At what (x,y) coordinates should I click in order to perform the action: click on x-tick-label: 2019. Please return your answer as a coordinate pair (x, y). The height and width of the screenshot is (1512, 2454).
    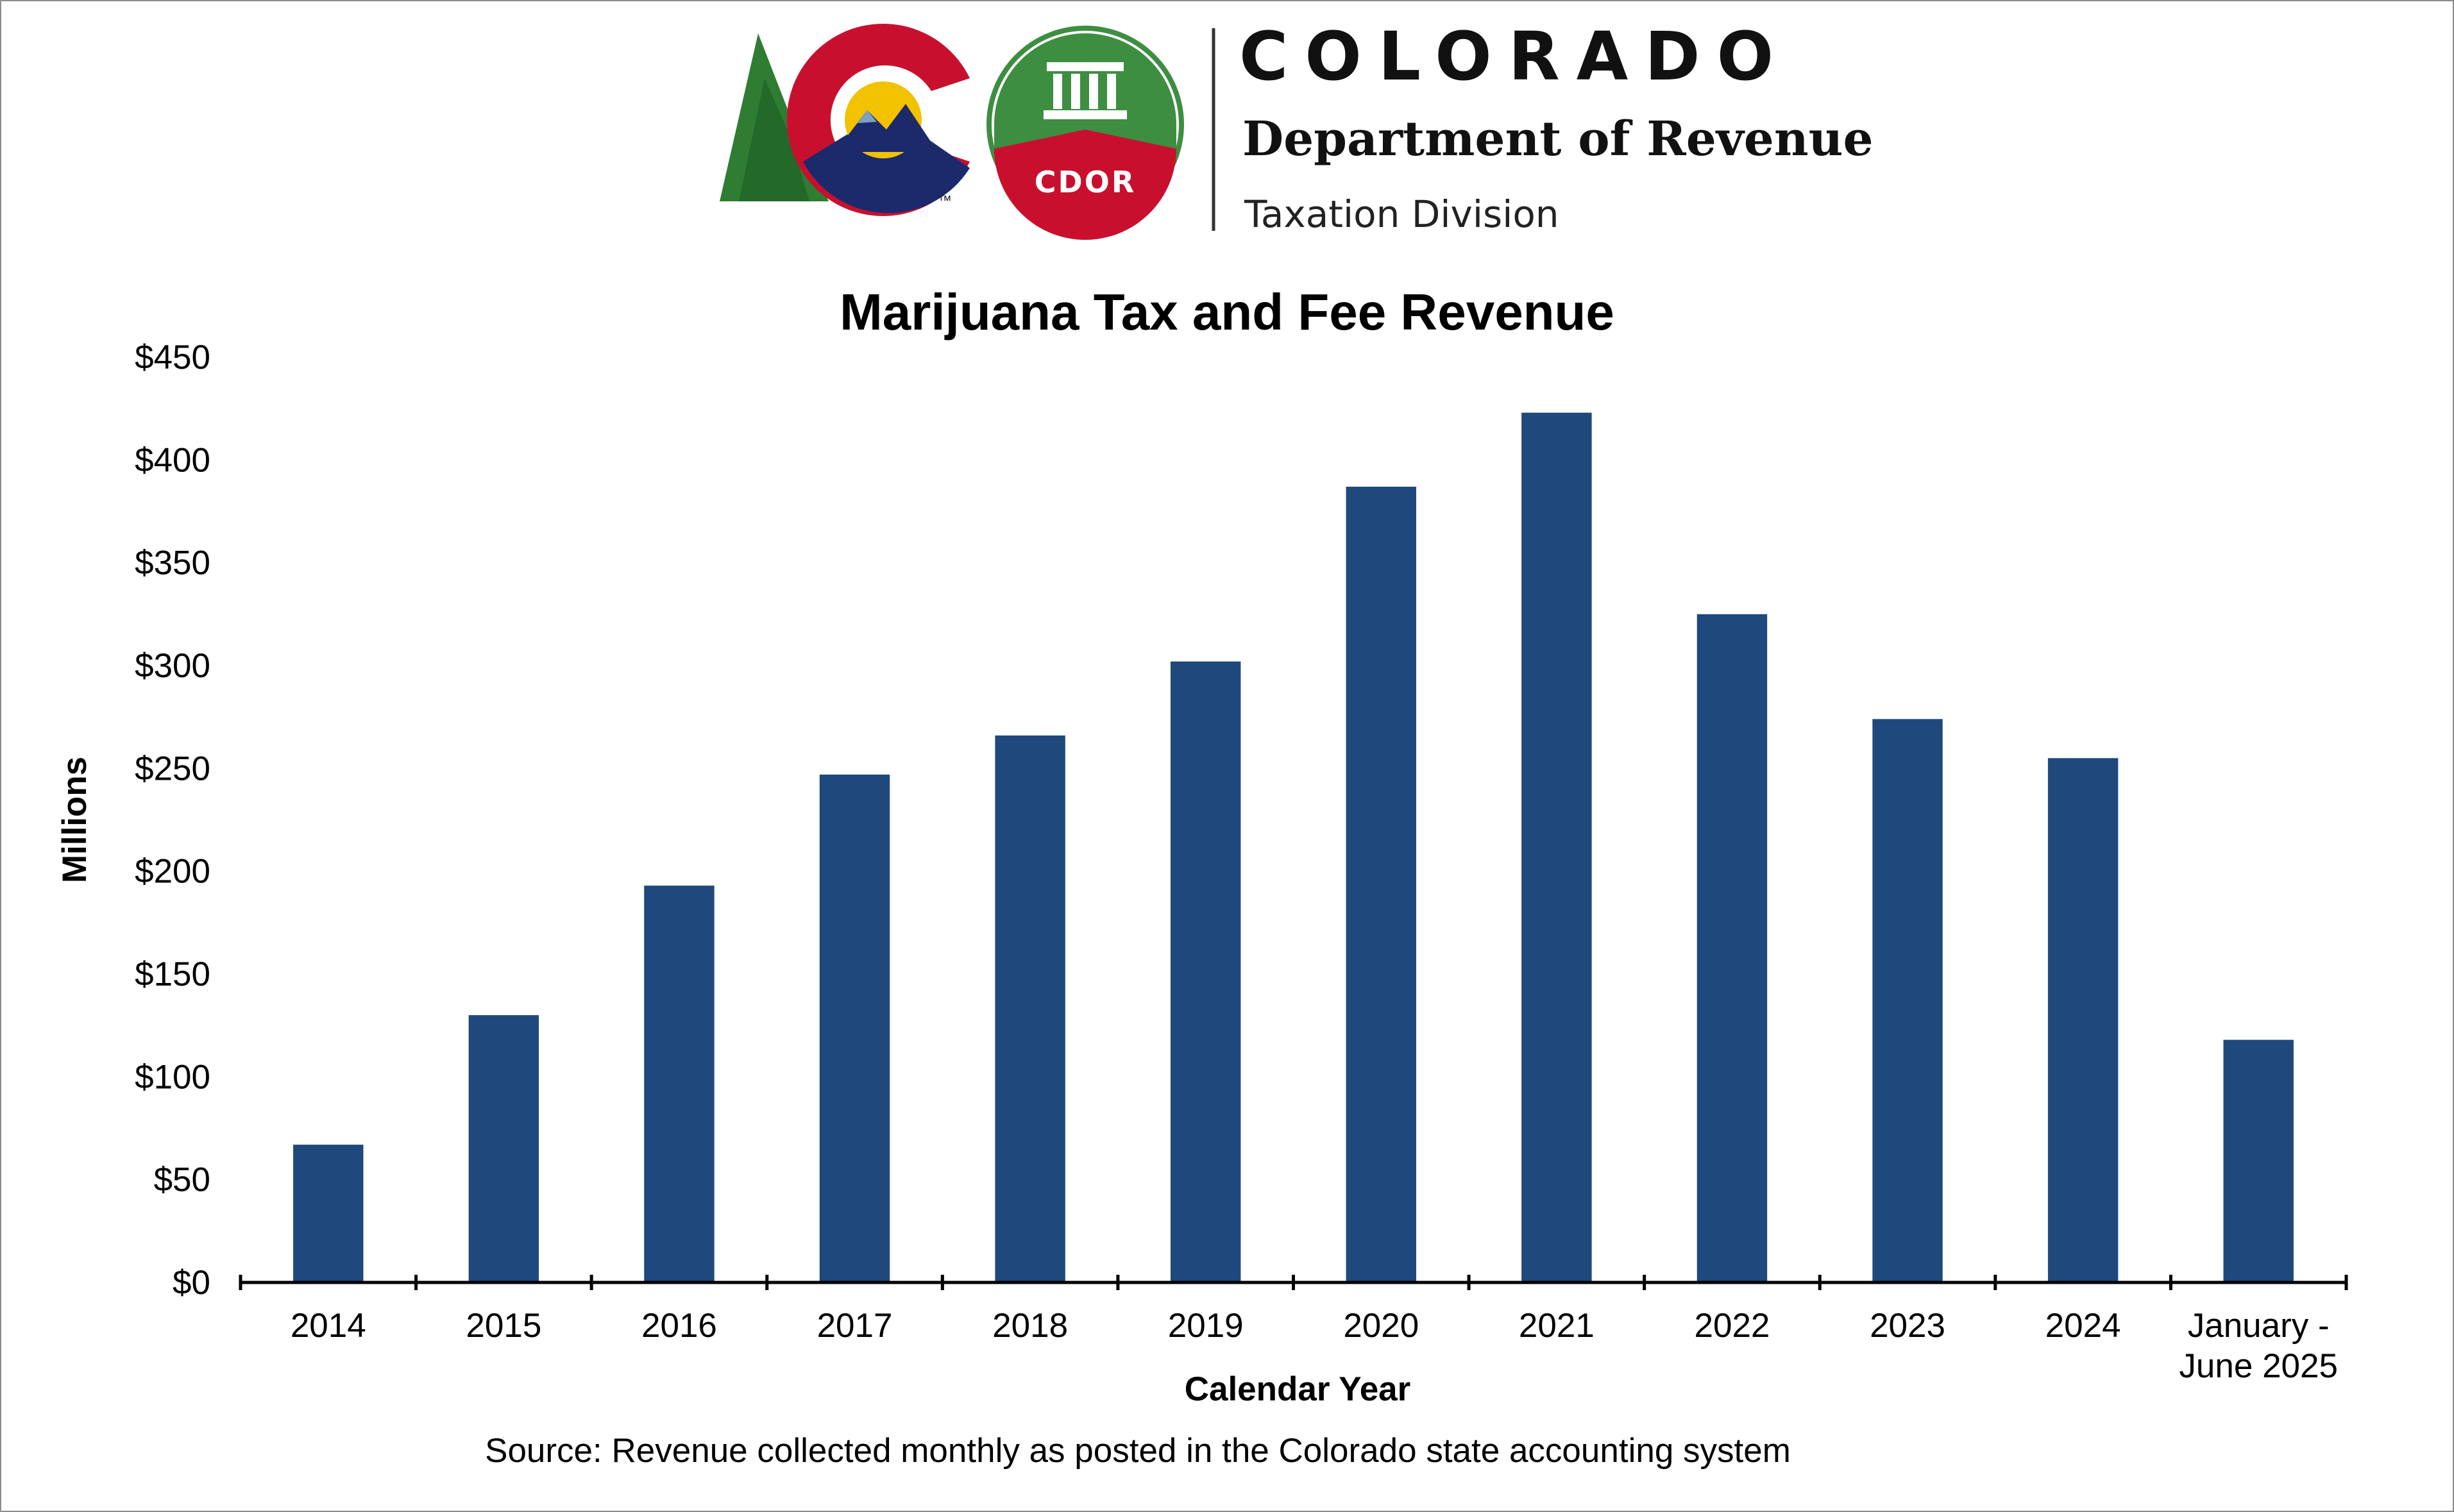
    Looking at the image, I should click on (1206, 1326).